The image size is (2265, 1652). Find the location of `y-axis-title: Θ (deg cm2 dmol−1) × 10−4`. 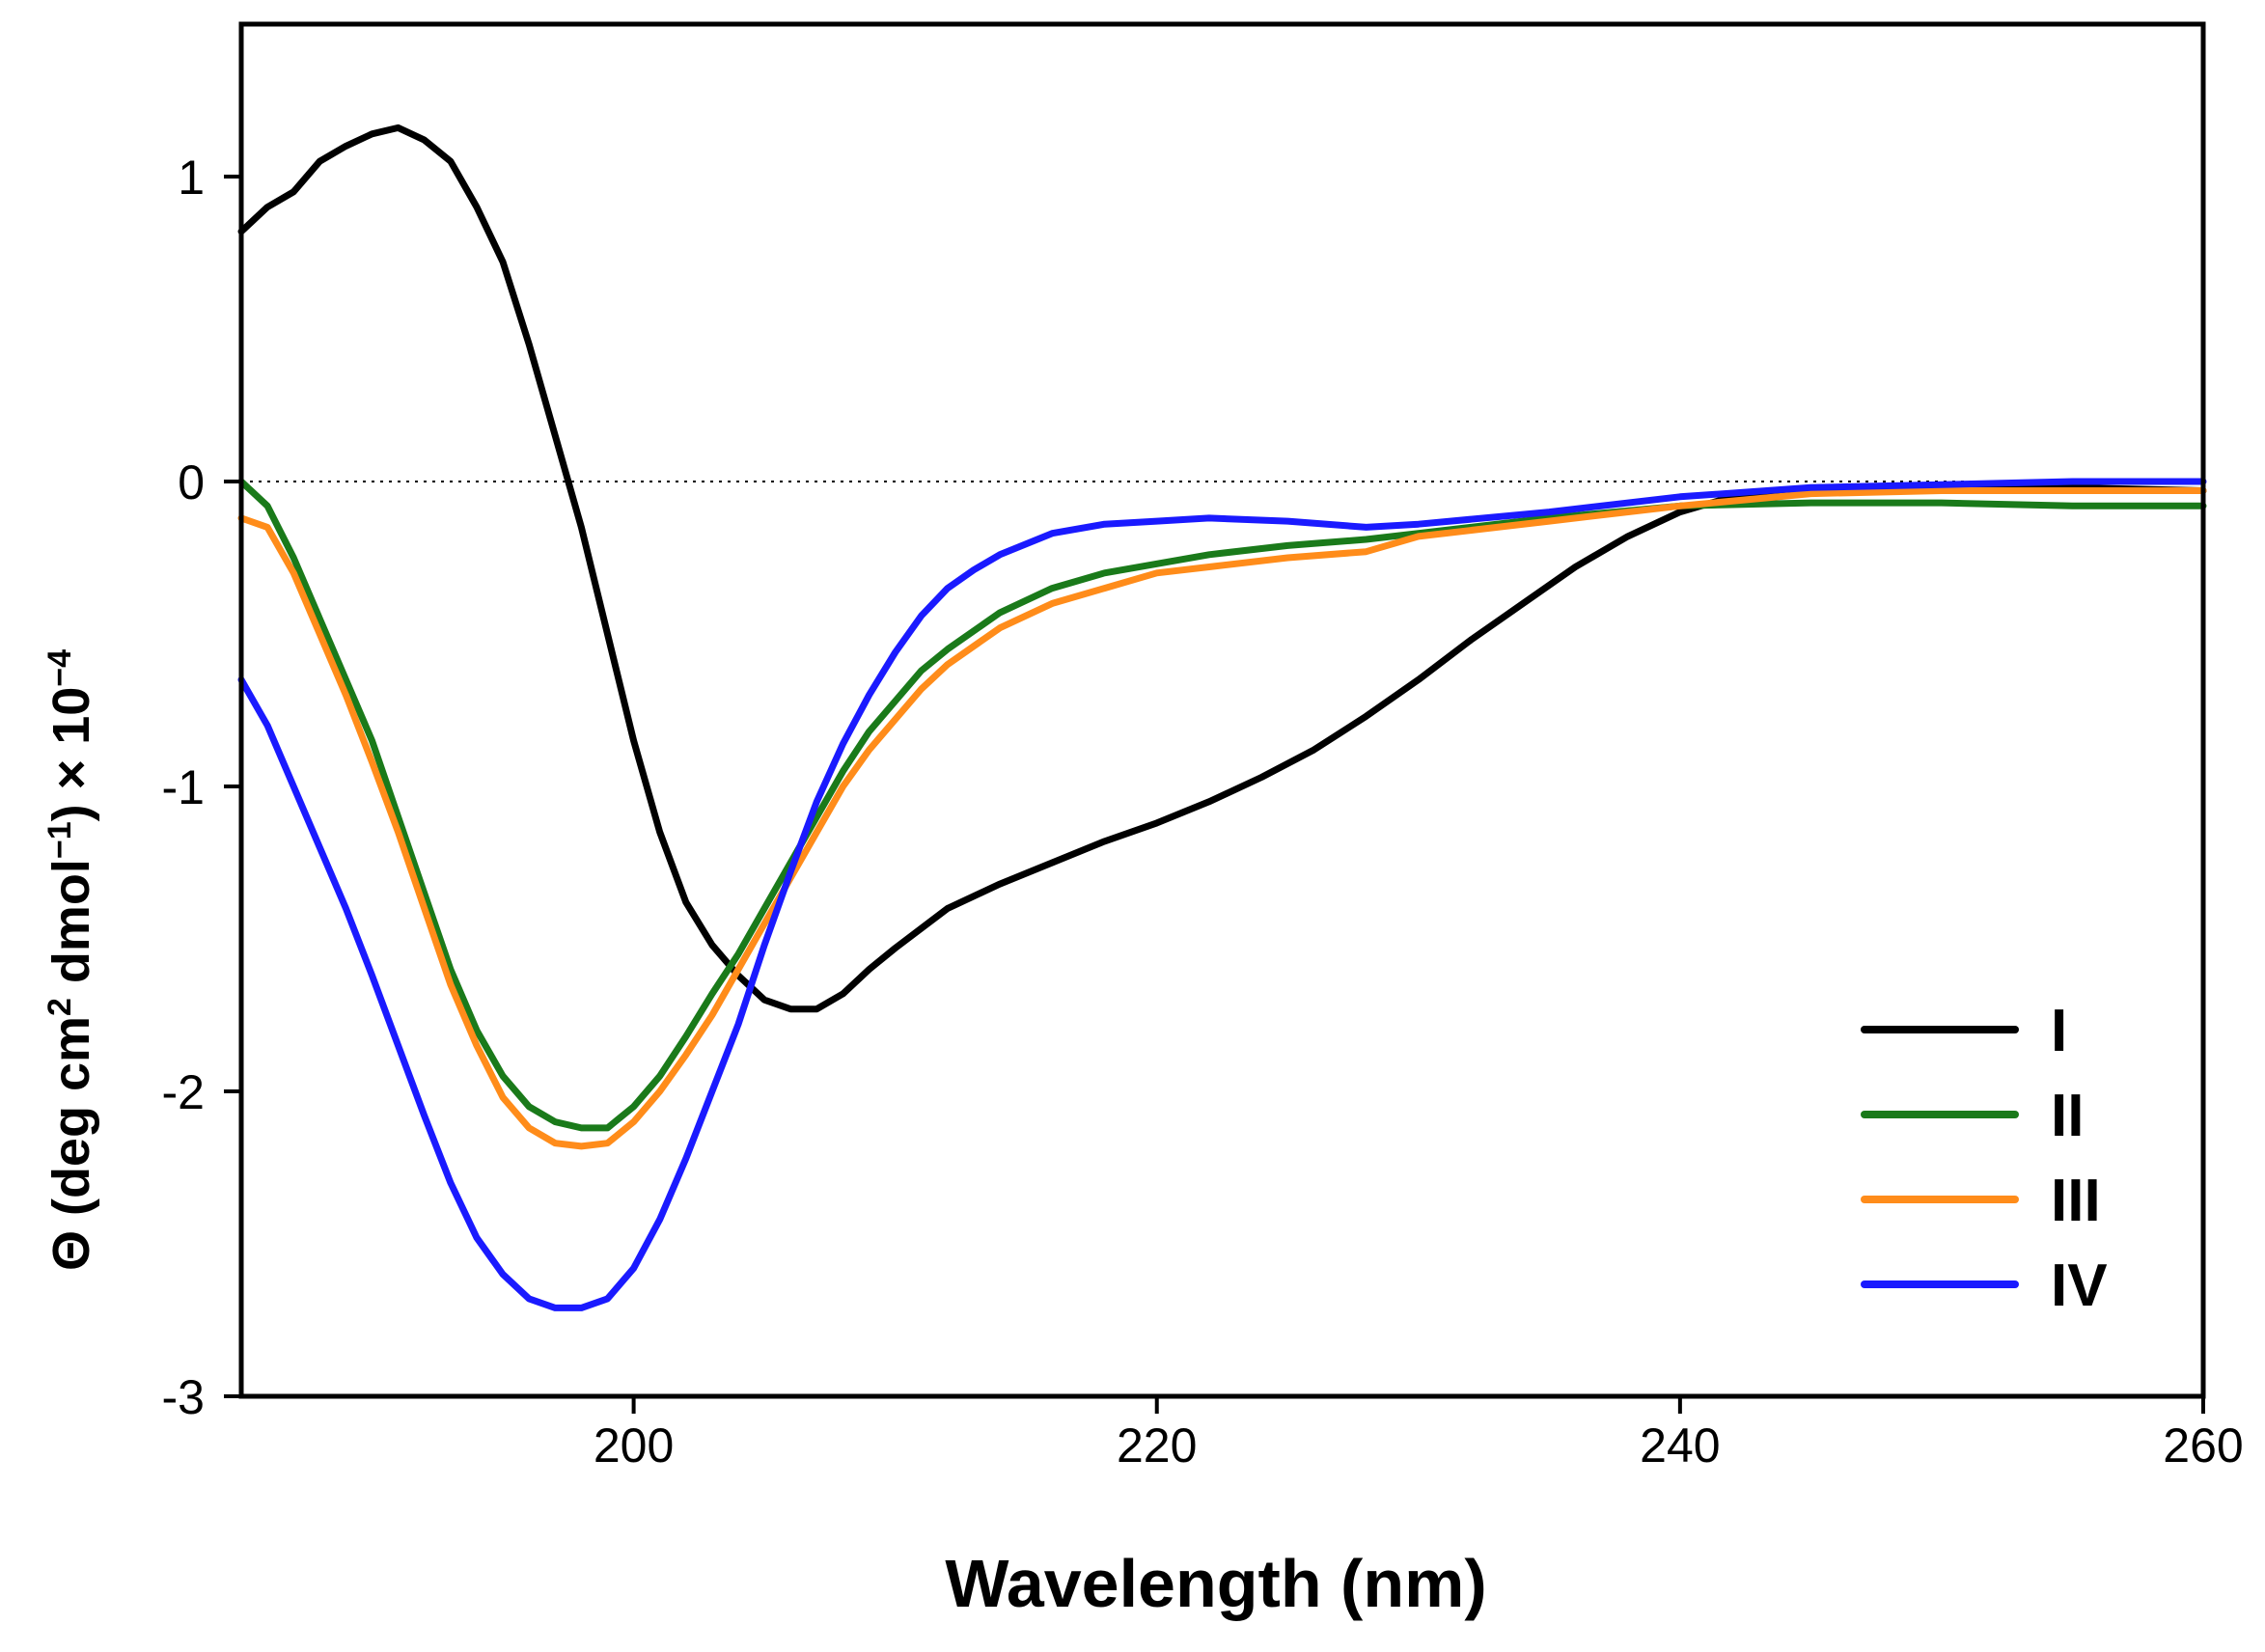

y-axis-title: Θ (deg cm2 dmol−1) × 10−4 is located at coordinates (70, 960).